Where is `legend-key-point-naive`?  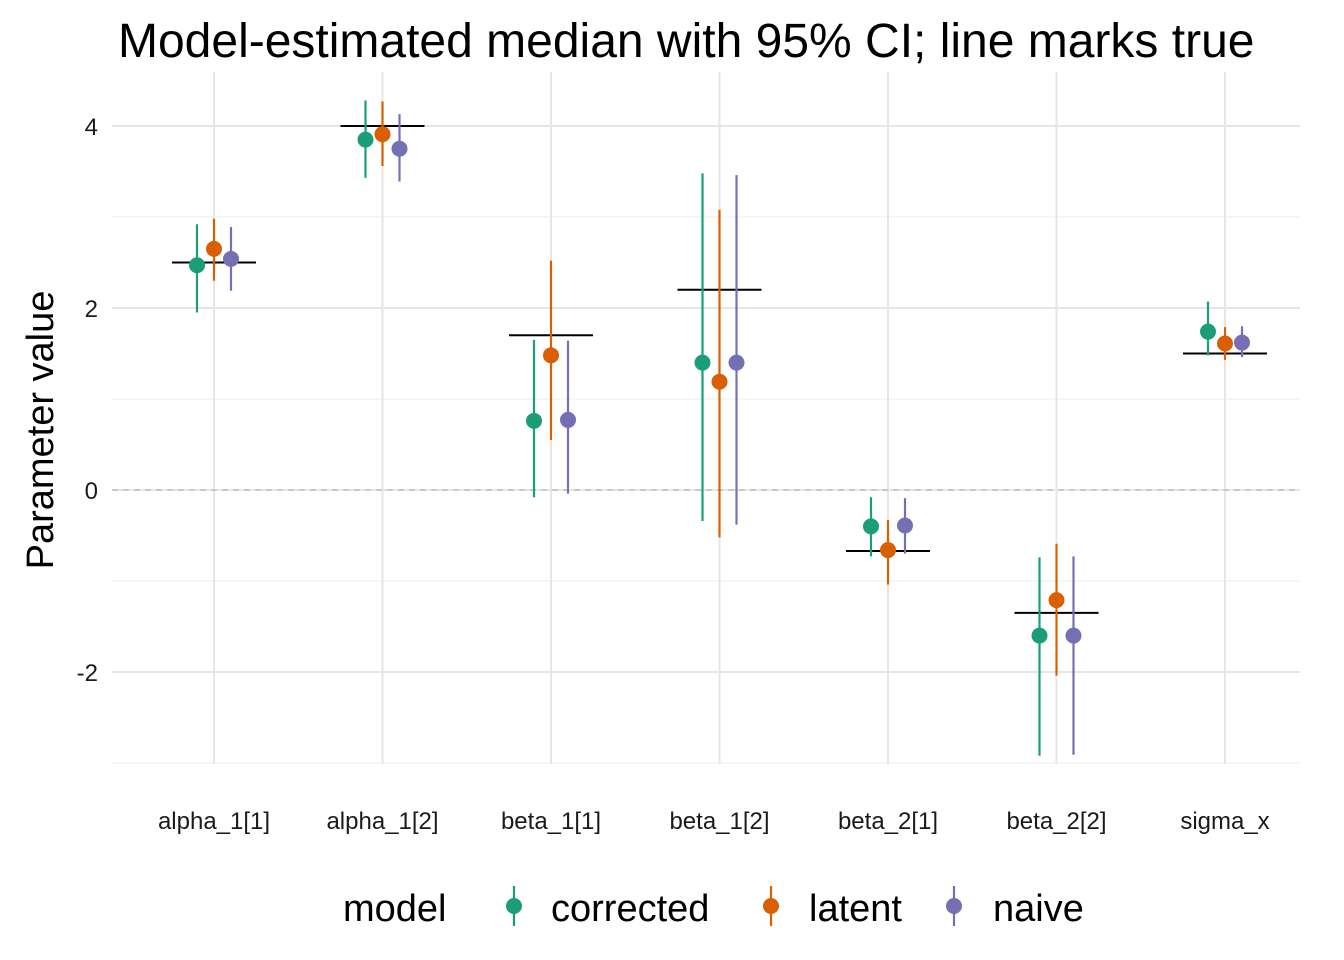
legend-key-point-naive is located at coordinates (954, 906).